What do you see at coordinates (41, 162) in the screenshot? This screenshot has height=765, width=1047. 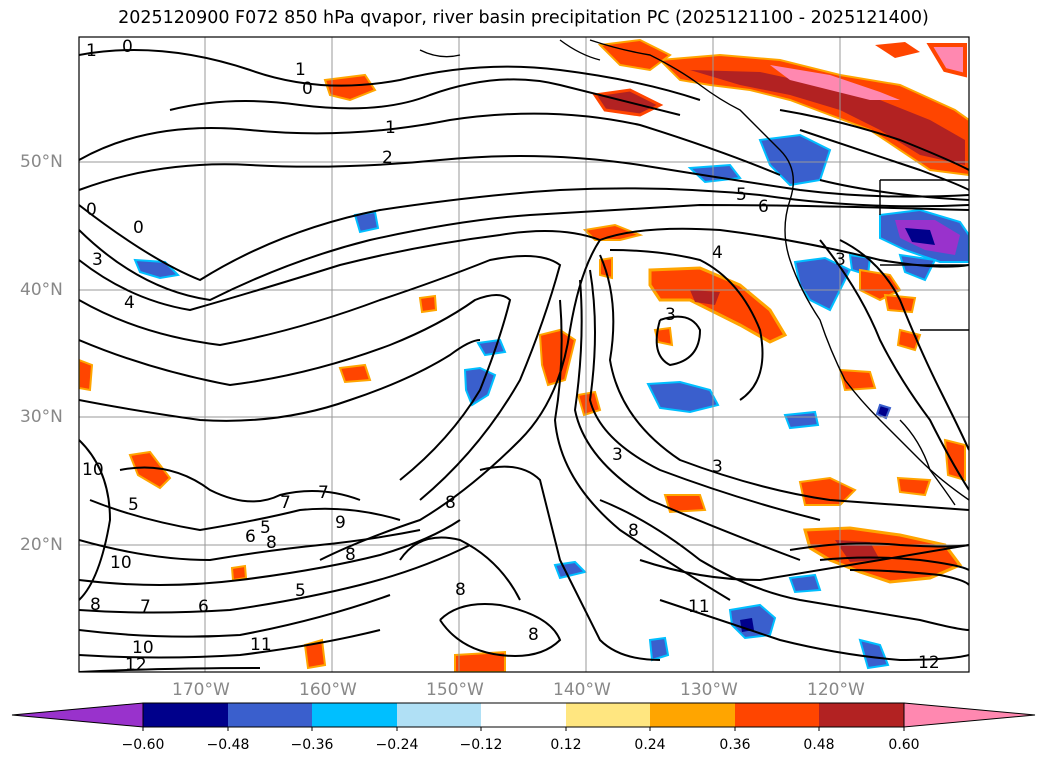 I see `lat-label-50n: 50°N` at bounding box center [41, 162].